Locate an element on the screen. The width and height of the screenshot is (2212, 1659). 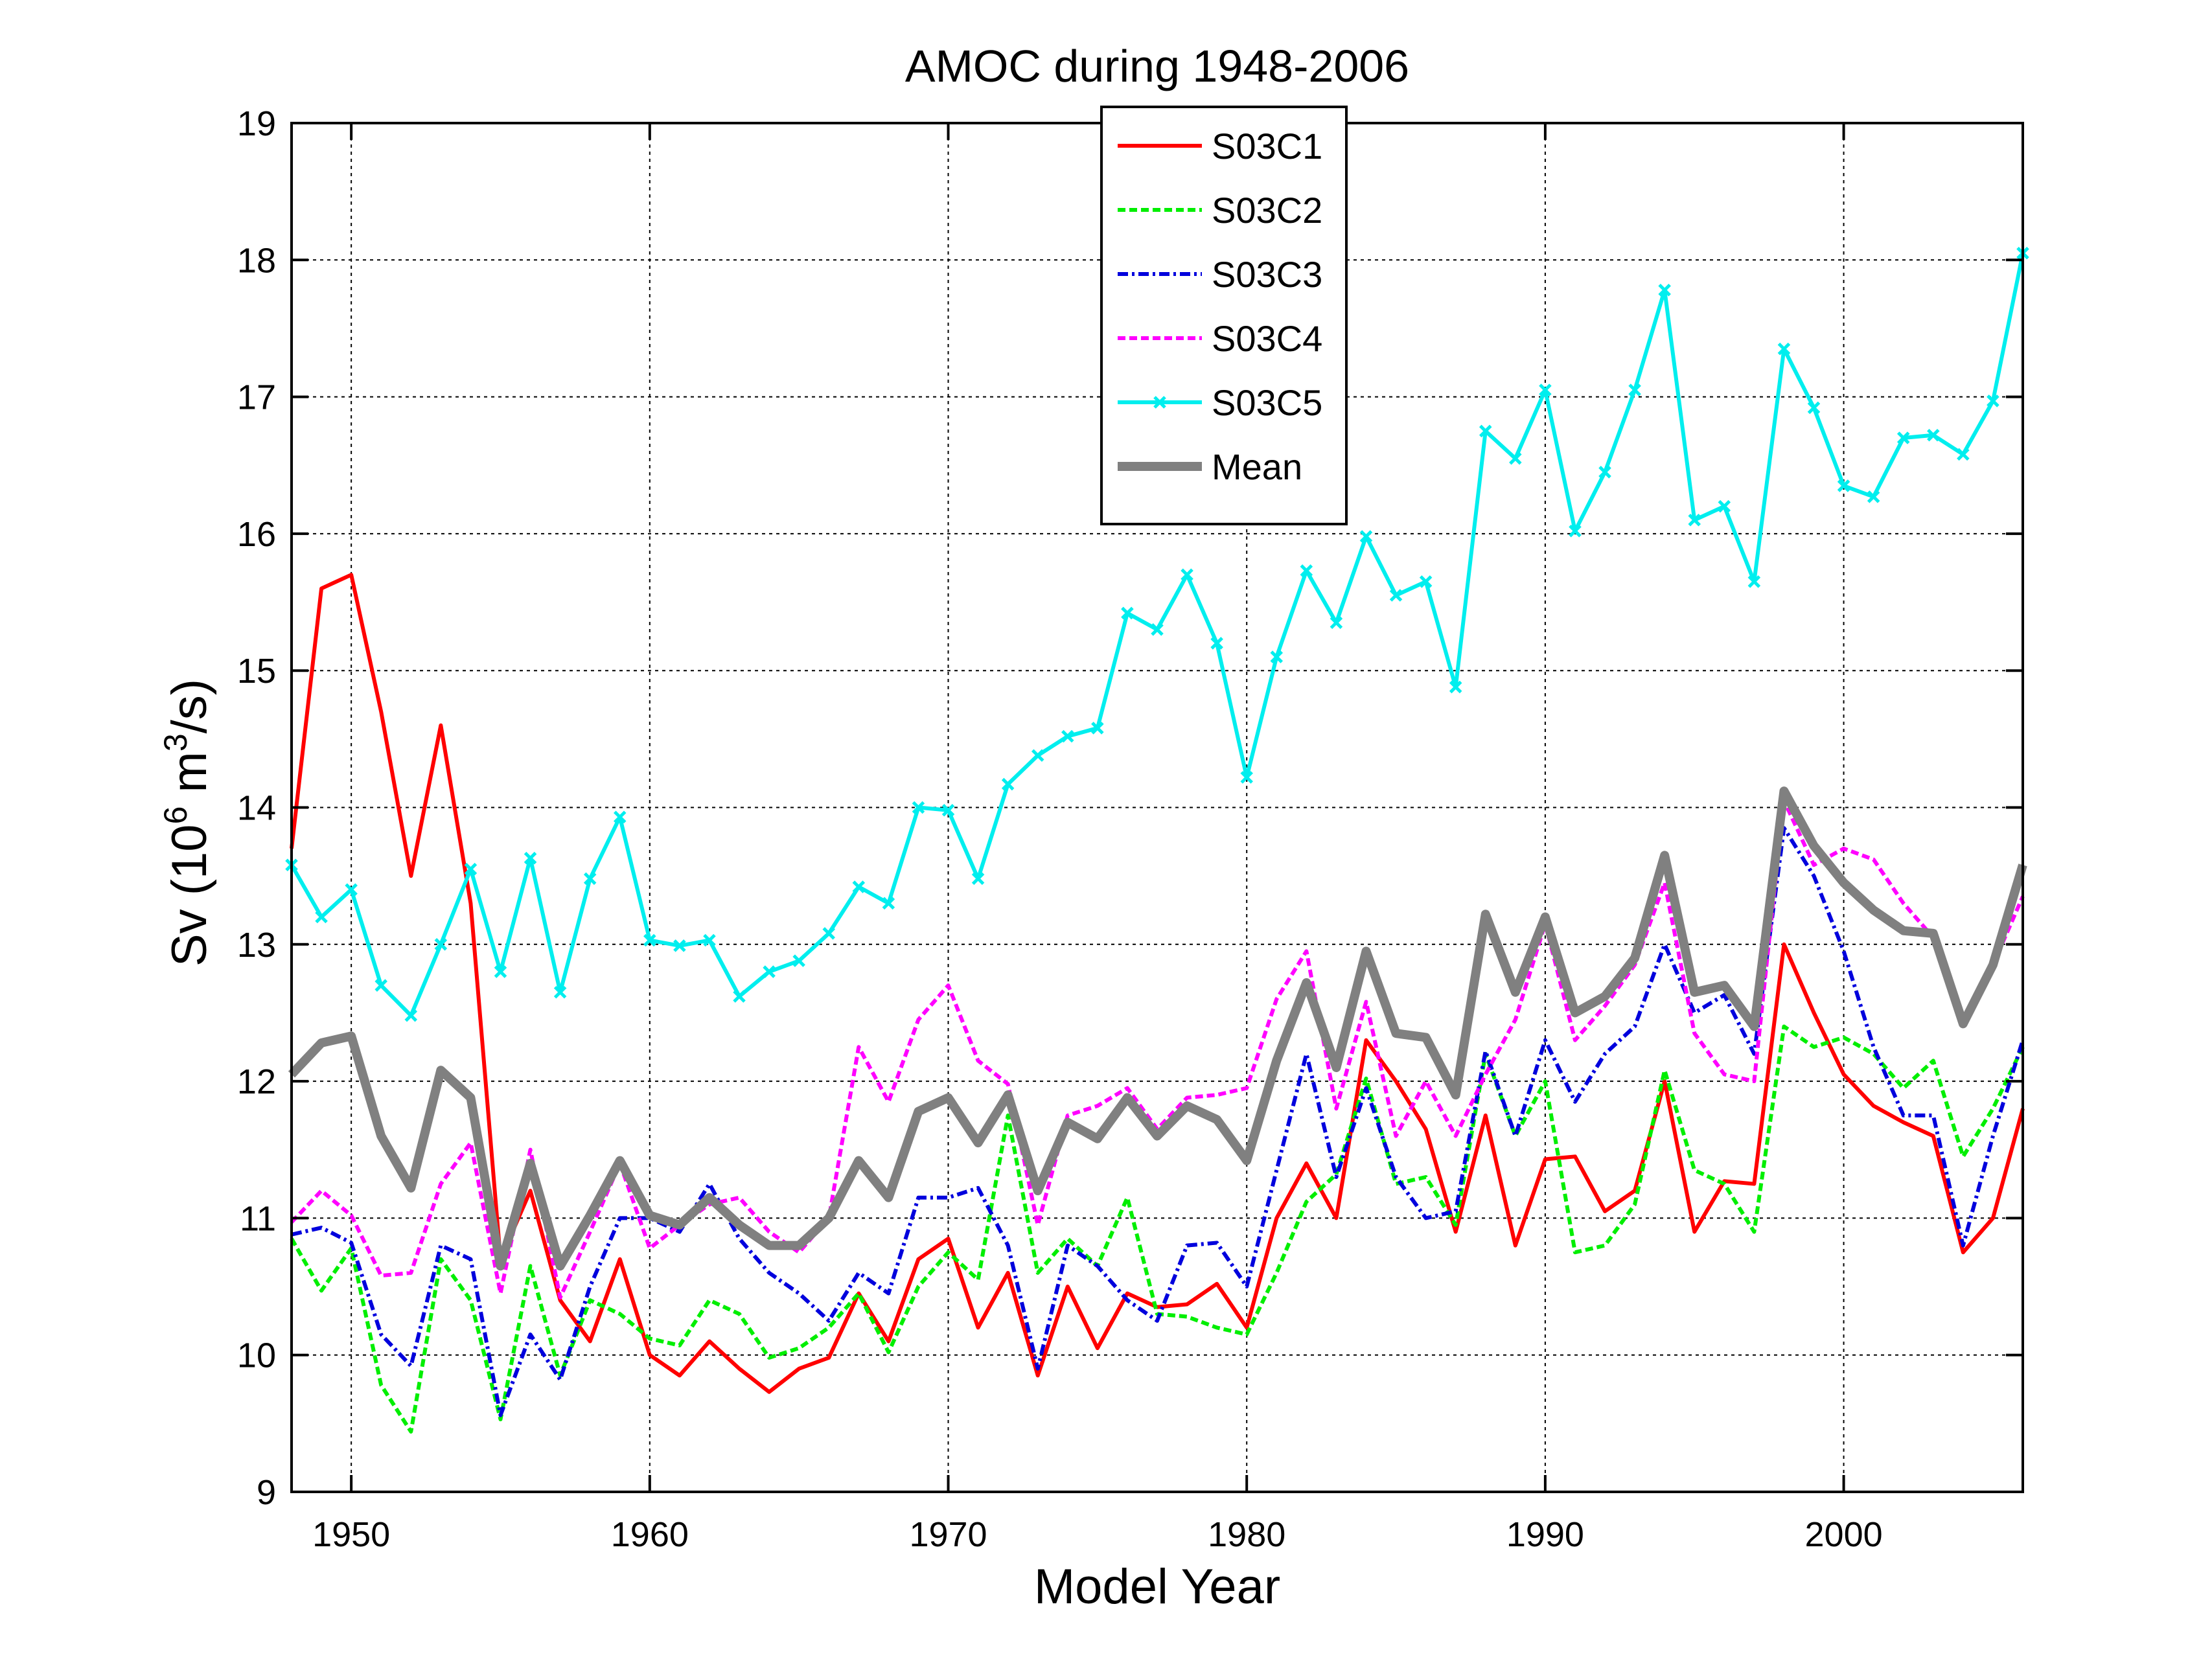
y-tick-label: 12 is located at coordinates (256, 1081).